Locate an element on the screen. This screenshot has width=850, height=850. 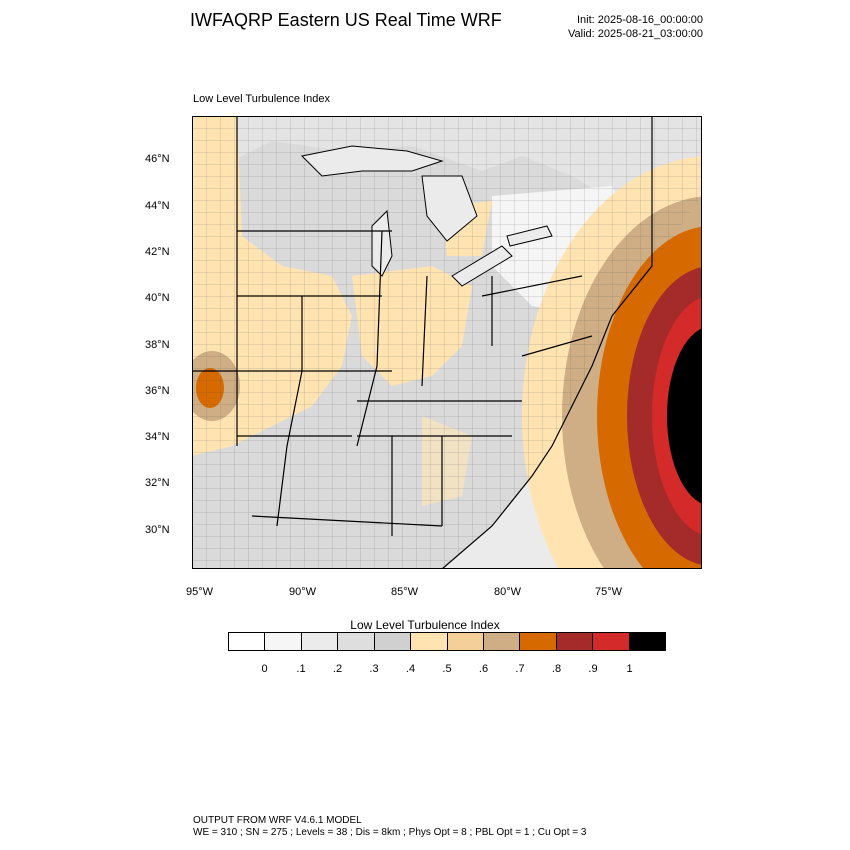
lat-tick: 38°N is located at coordinates (157, 345).